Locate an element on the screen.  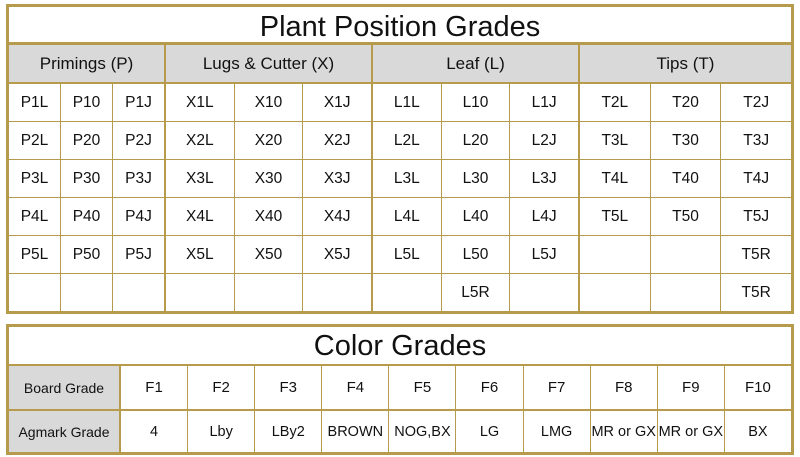
grade-cell: X4L is located at coordinates (200, 216).